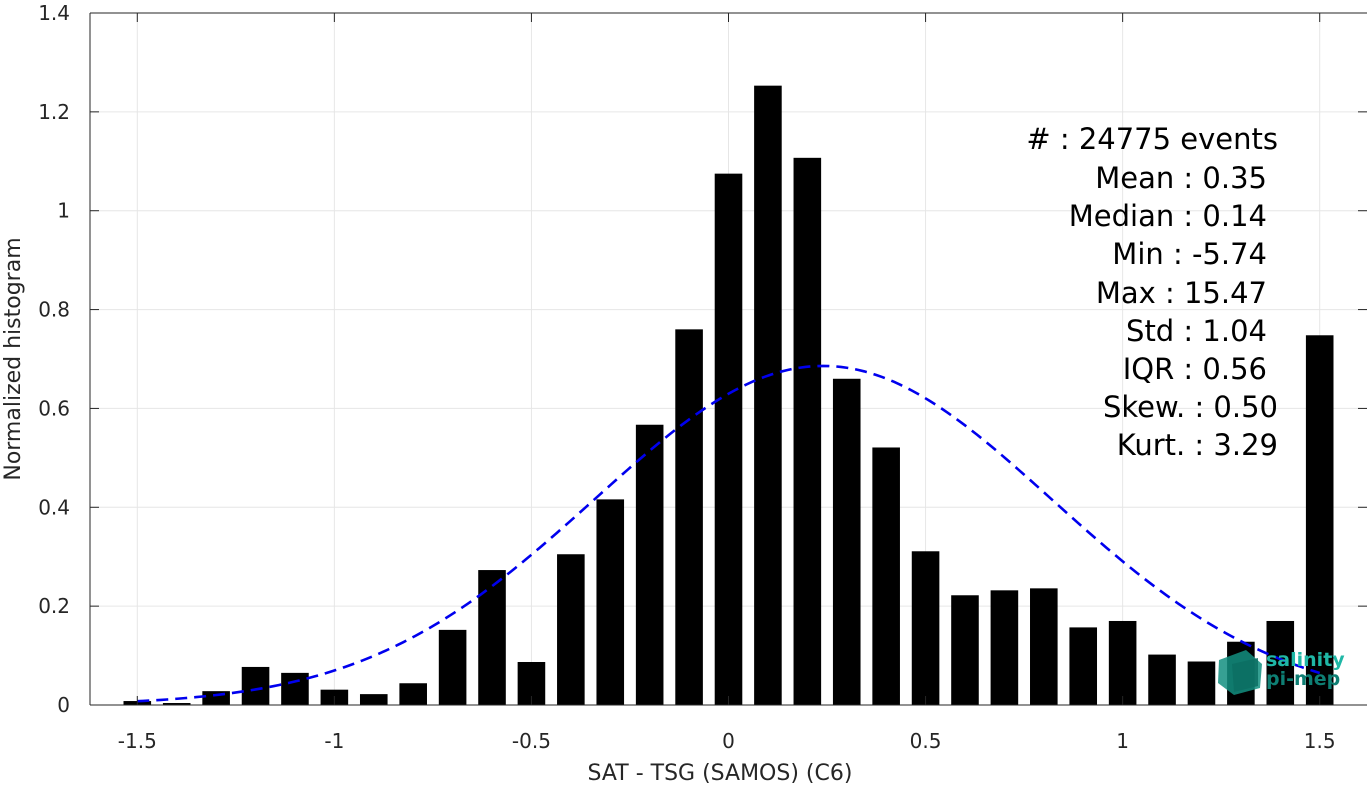 The height and width of the screenshot is (785, 1367). I want to click on stat-min: Min : -5.74, so click(1189, 254).